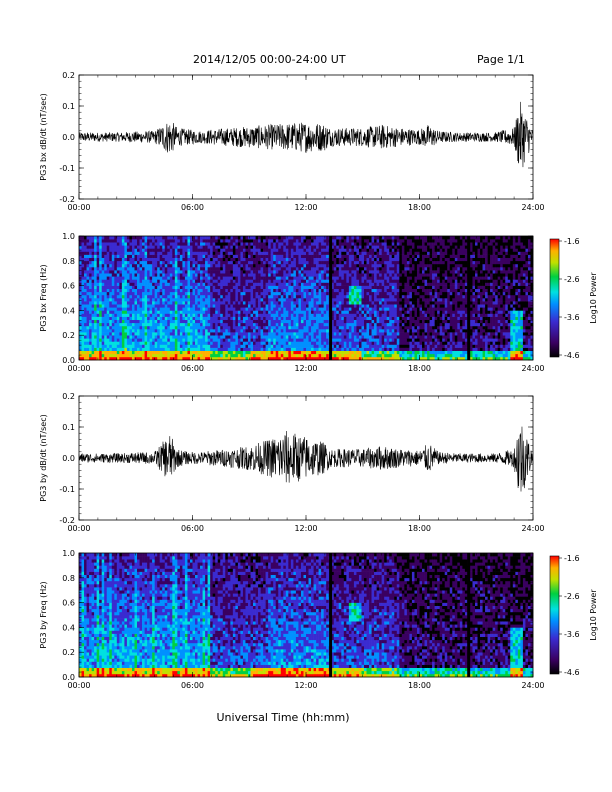 This screenshot has height=792, width=612. Describe the element at coordinates (43, 457) in the screenshot. I see `y-axis-label: PG3 by dB/dt (nT/sec)` at that location.